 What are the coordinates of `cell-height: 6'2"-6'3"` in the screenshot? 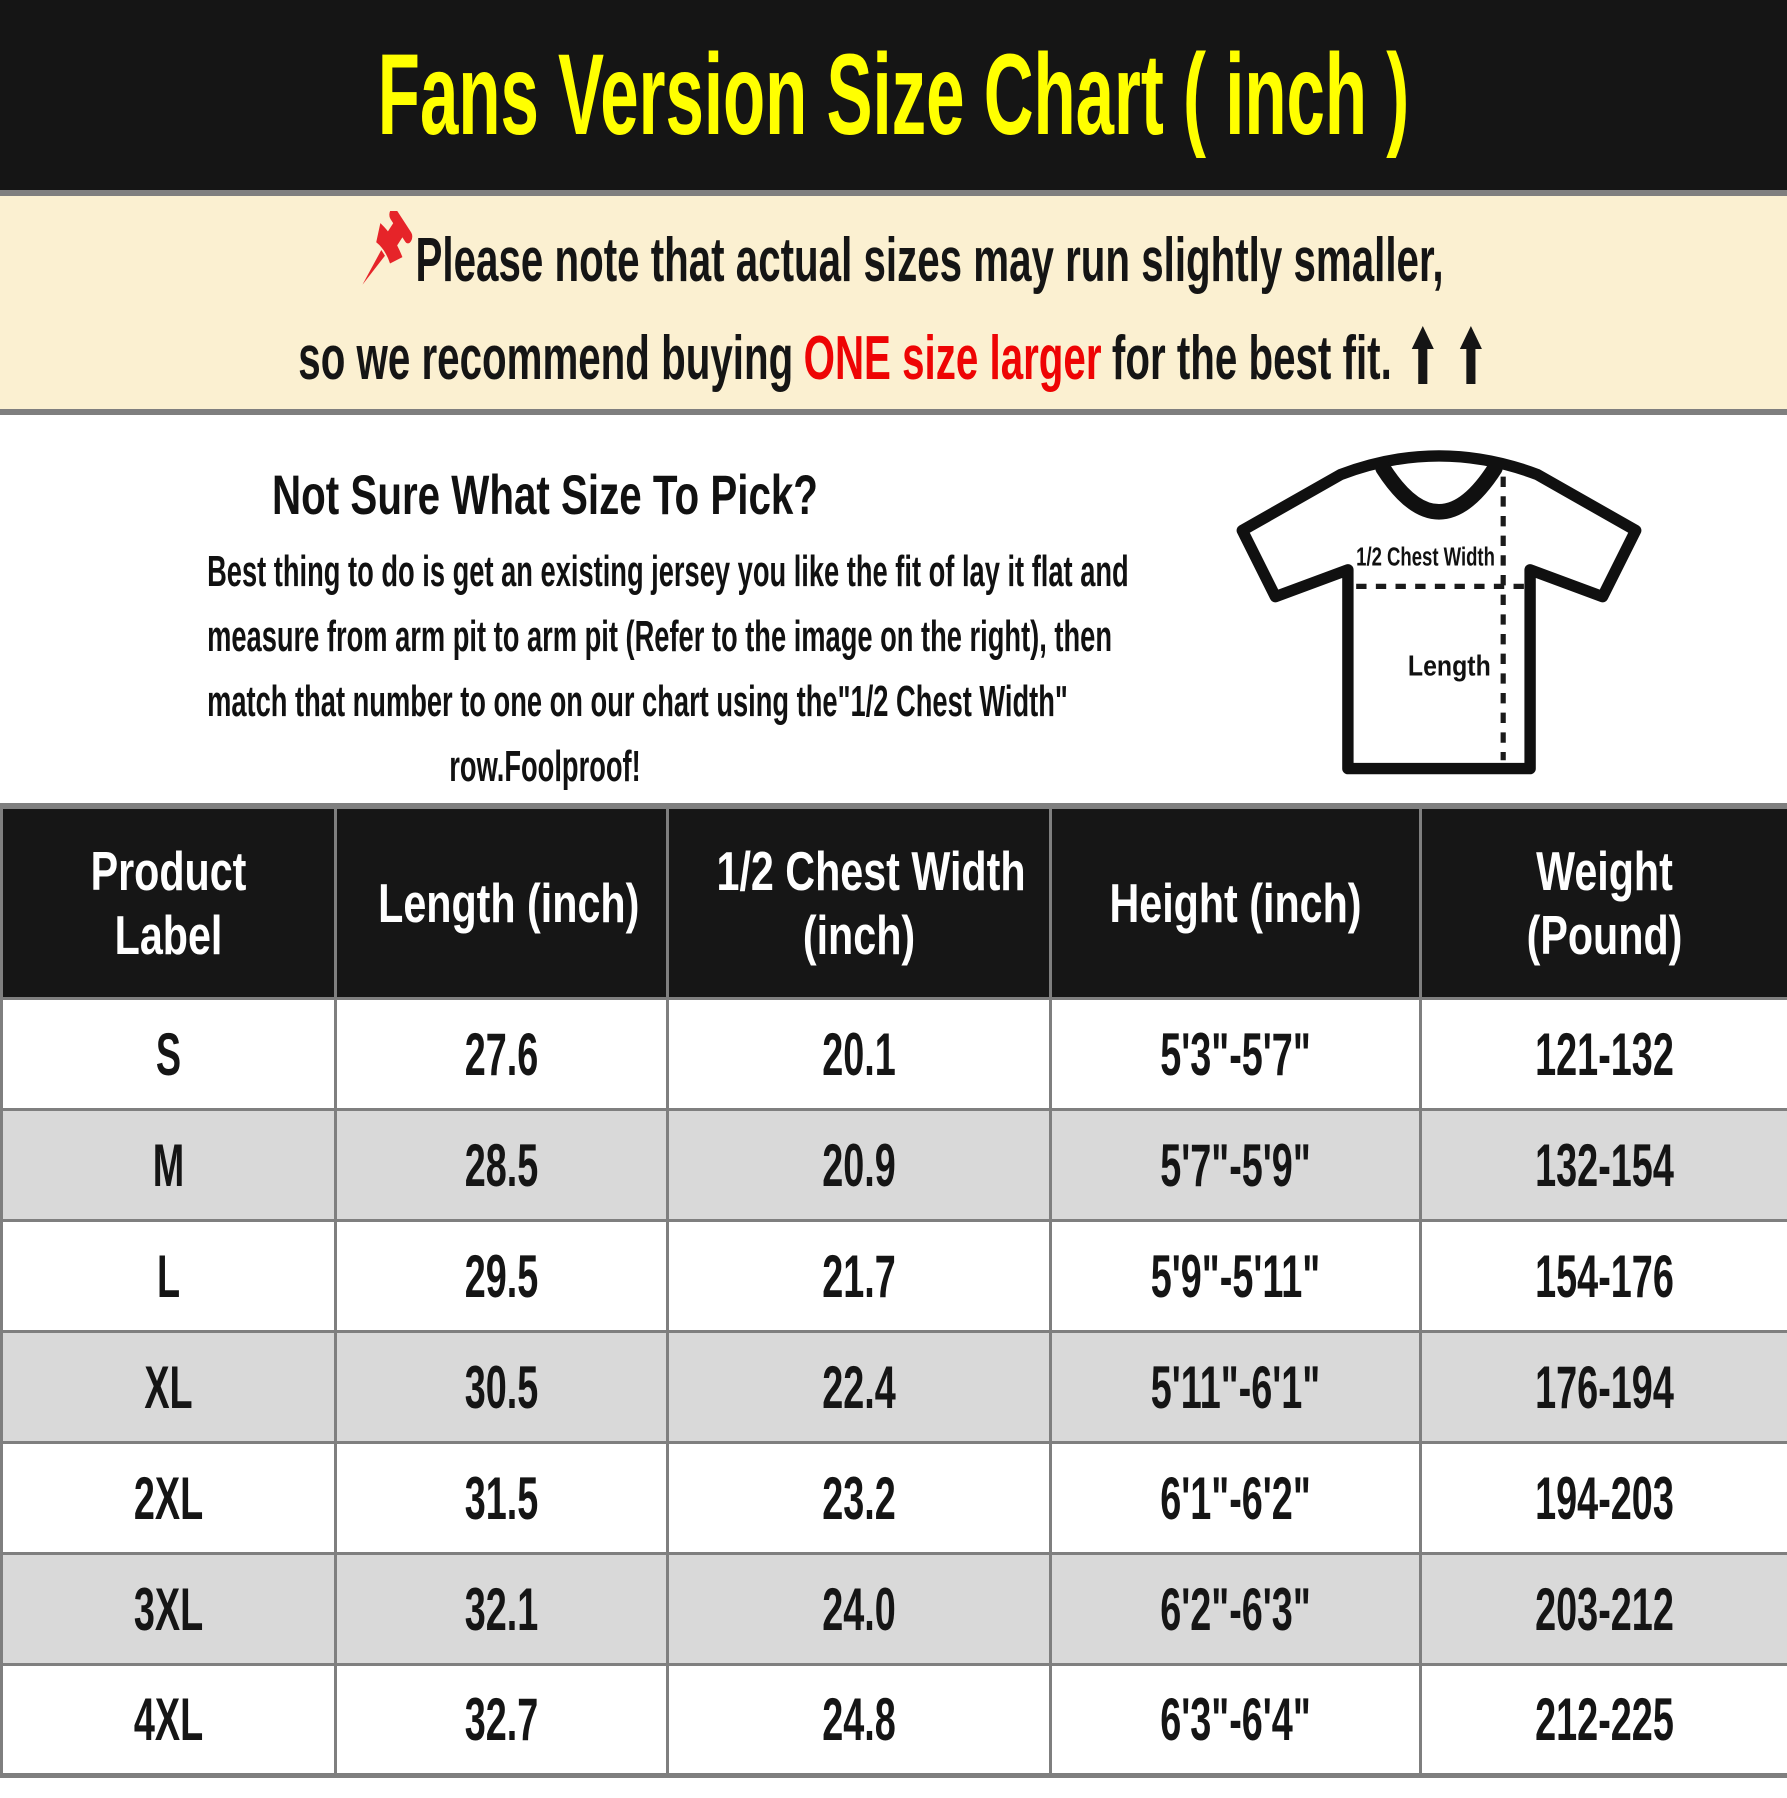 It's located at (1235, 1609).